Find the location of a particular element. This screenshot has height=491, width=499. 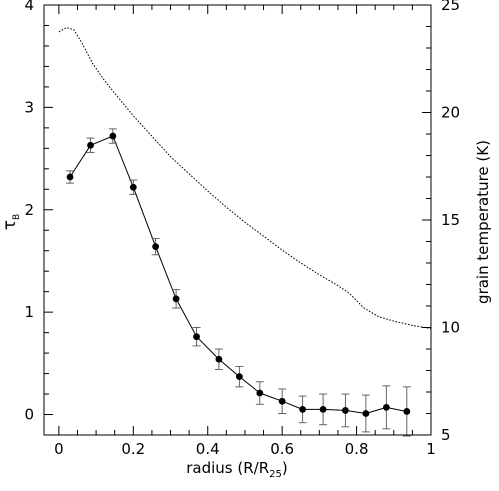

y-right-tick-label: 25 is located at coordinates (450, 7).